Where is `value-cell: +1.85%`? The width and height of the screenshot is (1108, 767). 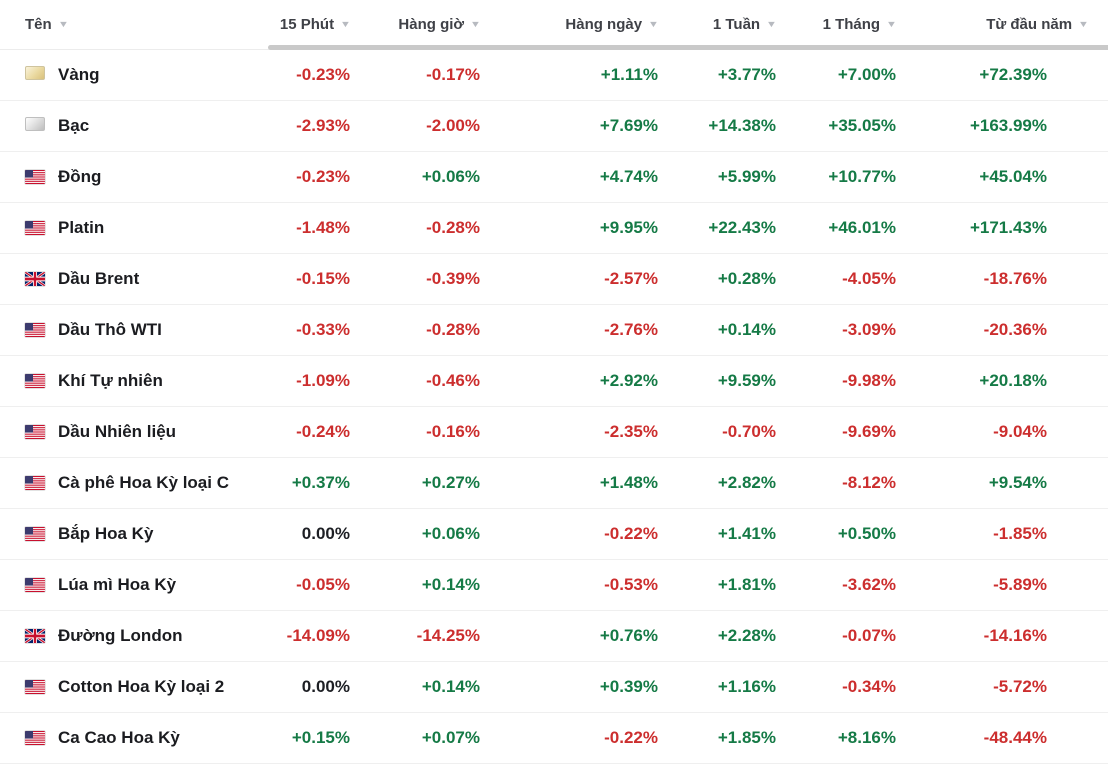
value-cell: +1.85% is located at coordinates (746, 737).